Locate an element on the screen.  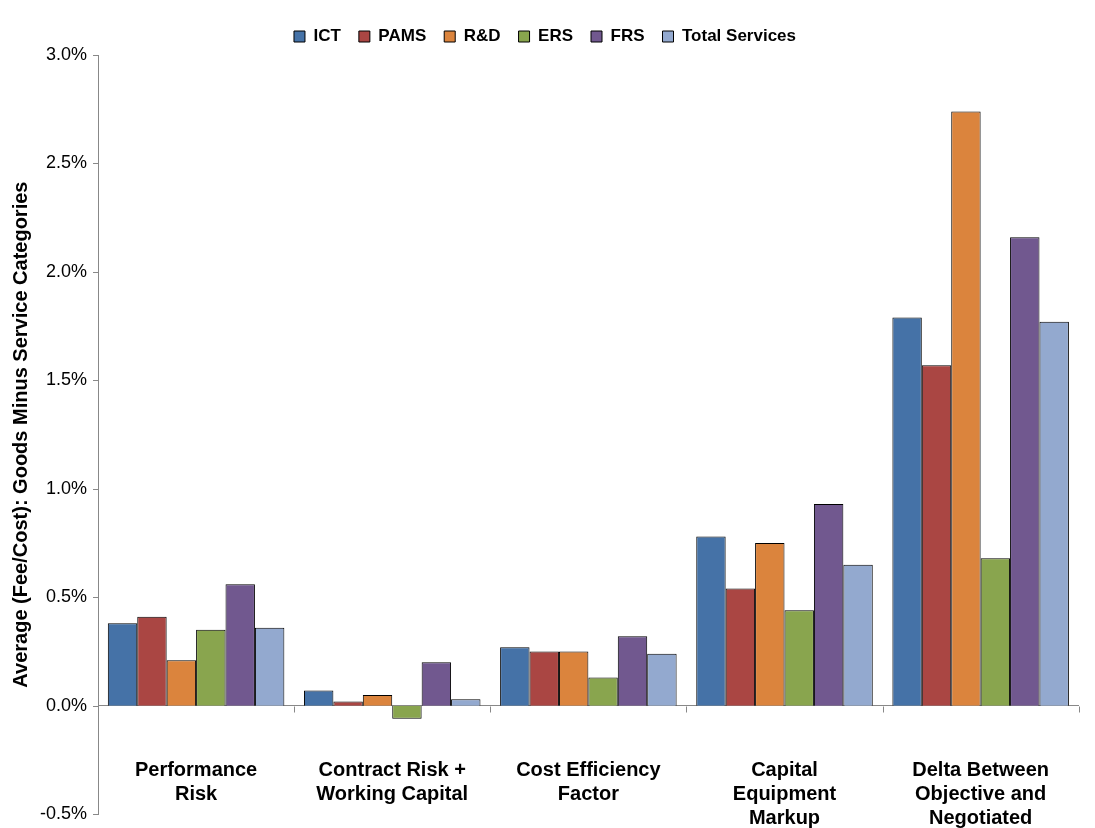
x-tick-label: Cost Efficiency Factor is located at coordinates (589, 781).